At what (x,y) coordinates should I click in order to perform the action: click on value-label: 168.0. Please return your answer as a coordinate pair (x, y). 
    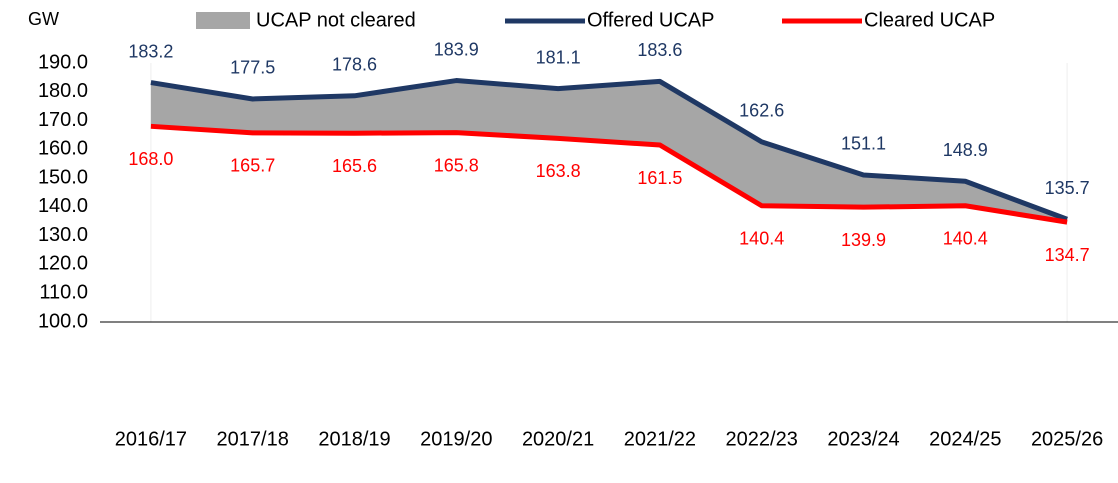
    Looking at the image, I should click on (150, 159).